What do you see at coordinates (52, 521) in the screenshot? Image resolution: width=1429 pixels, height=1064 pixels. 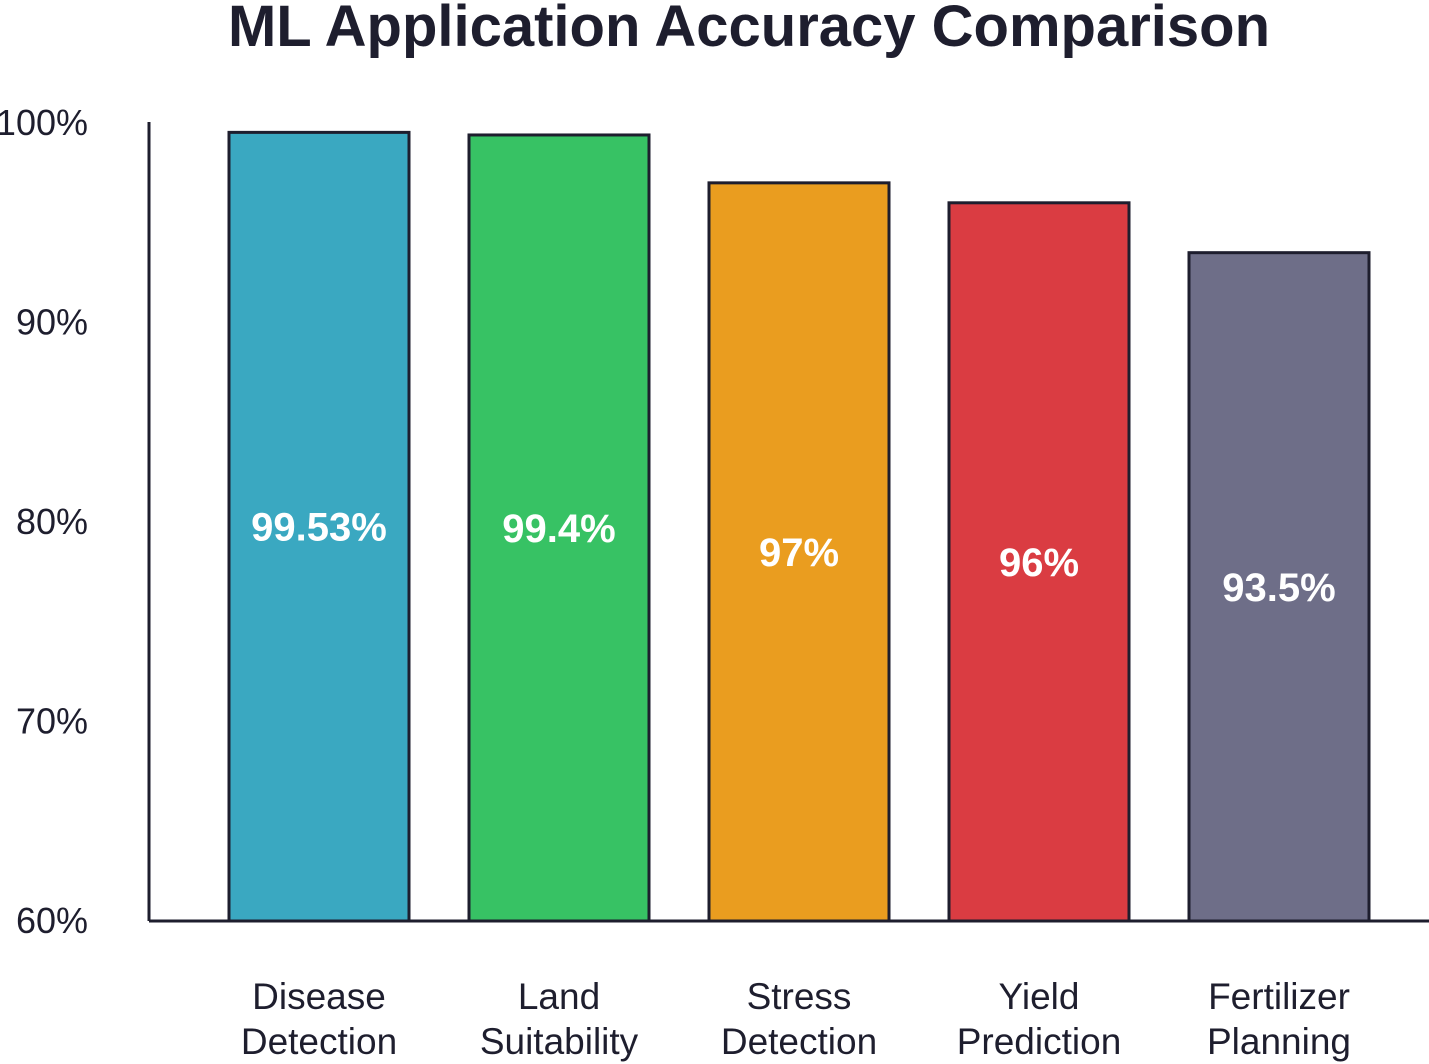 I see `y-tick-label: 80%` at bounding box center [52, 521].